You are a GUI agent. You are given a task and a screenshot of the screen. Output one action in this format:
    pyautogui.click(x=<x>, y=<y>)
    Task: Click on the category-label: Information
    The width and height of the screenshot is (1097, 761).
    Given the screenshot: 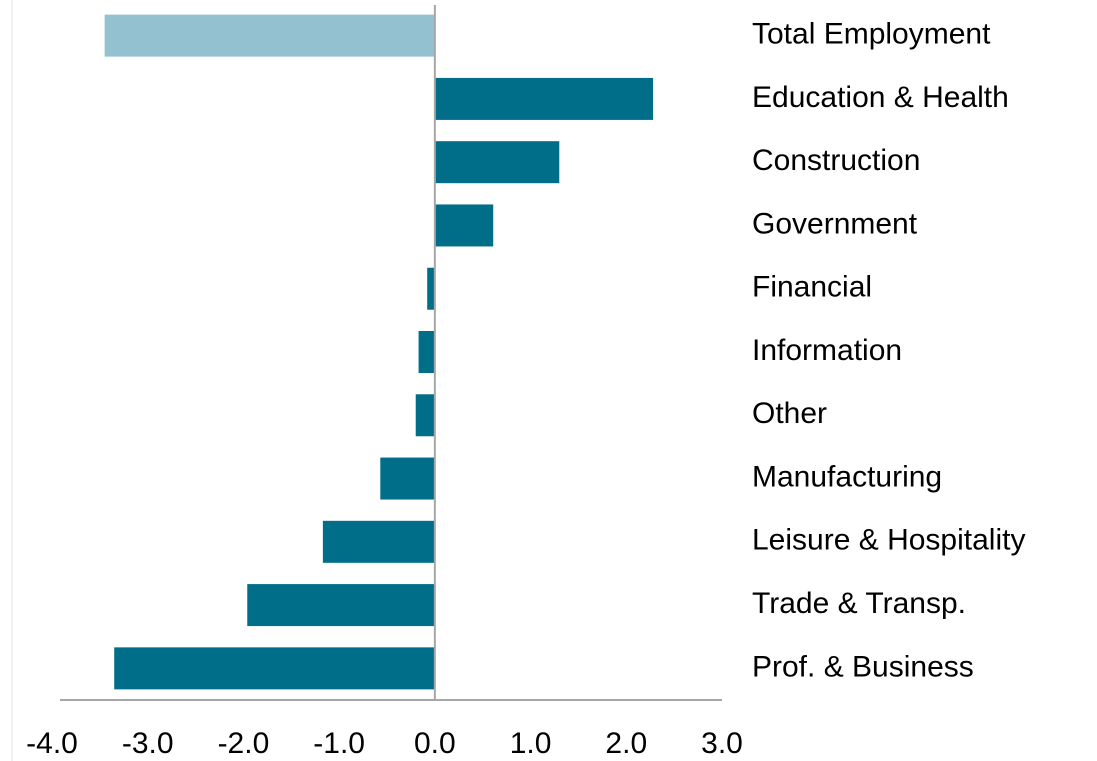 What is the action you would take?
    pyautogui.click(x=827, y=350)
    